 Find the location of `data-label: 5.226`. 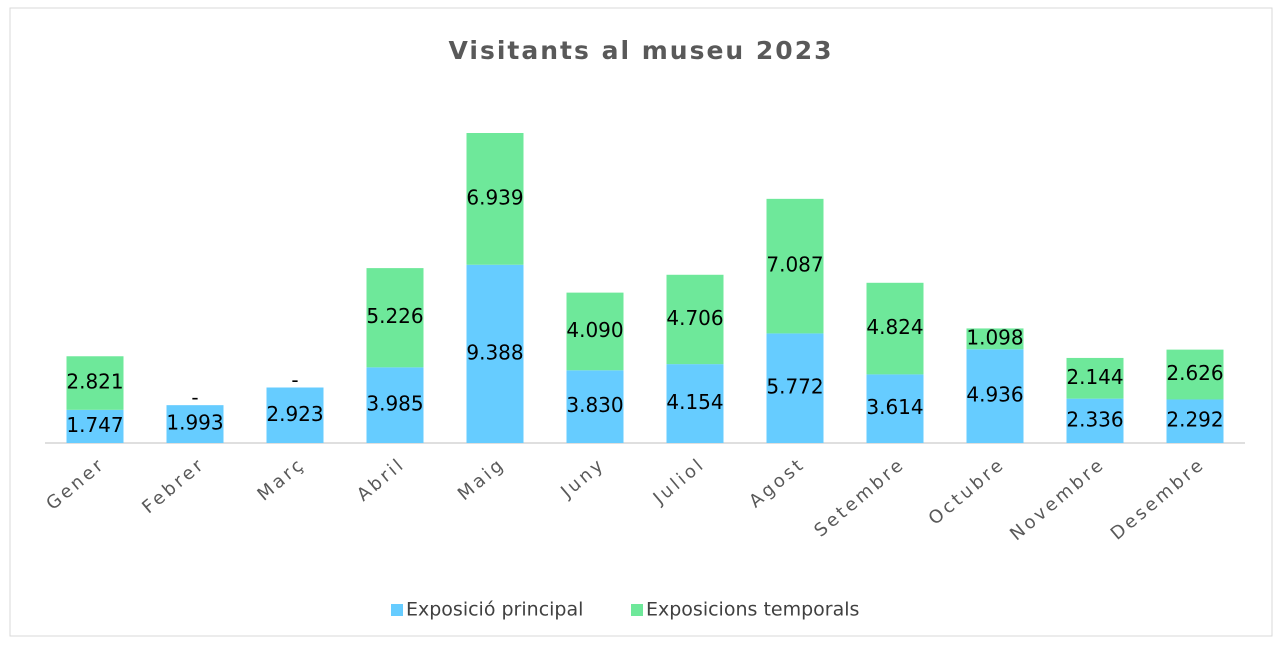

data-label: 5.226 is located at coordinates (394, 316).